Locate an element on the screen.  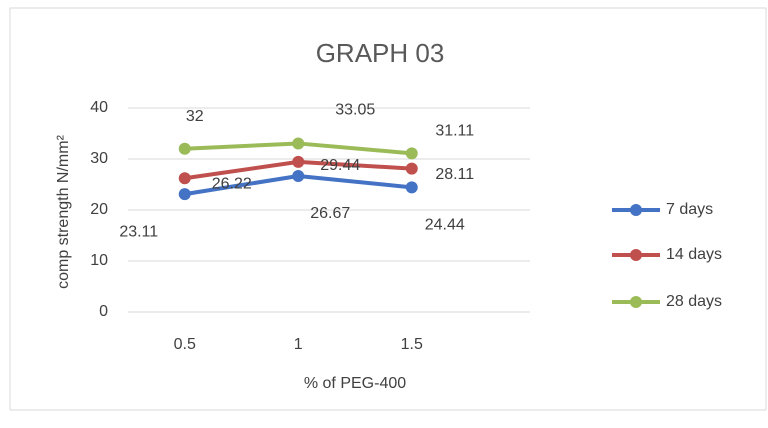
data-label: 29.44 is located at coordinates (340, 165).